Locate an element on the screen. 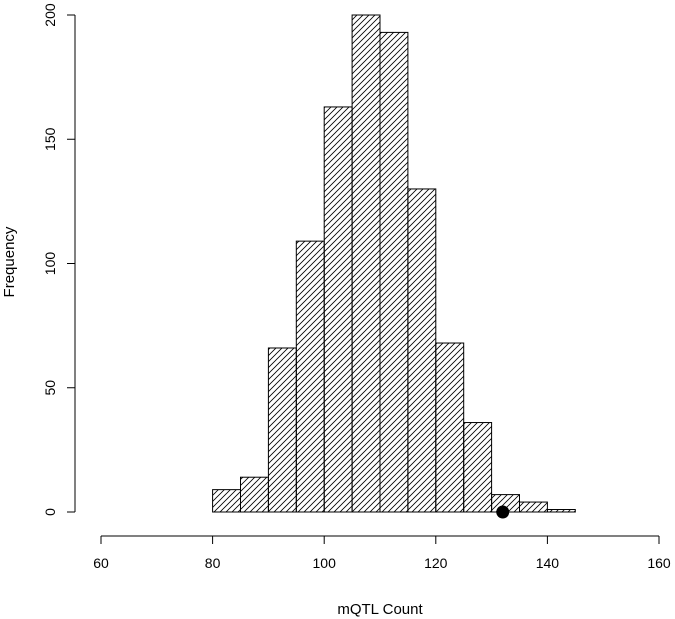  x-tick-label: 160 is located at coordinates (659, 563).